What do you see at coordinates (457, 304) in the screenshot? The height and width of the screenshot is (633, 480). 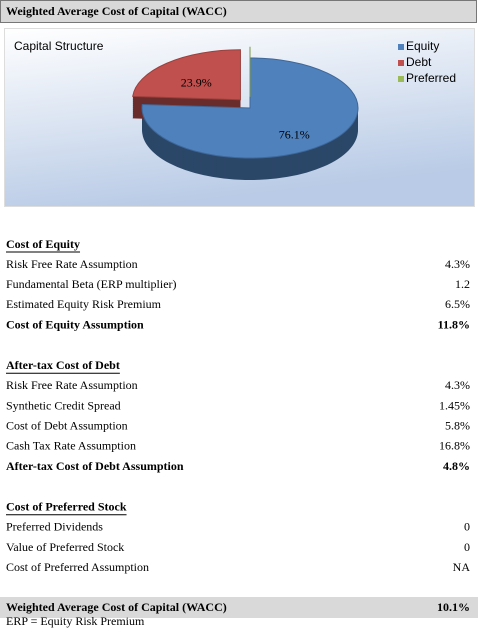 I see `row-value: 6.5%` at bounding box center [457, 304].